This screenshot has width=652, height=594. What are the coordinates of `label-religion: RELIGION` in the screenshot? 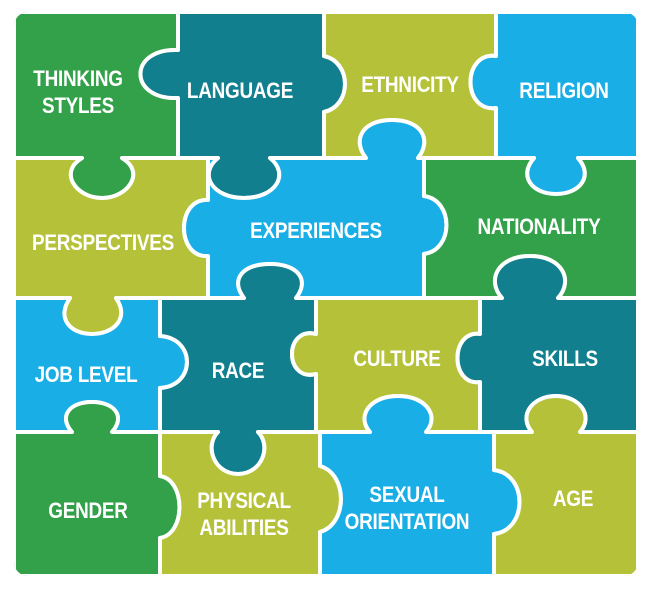 It's located at (564, 90).